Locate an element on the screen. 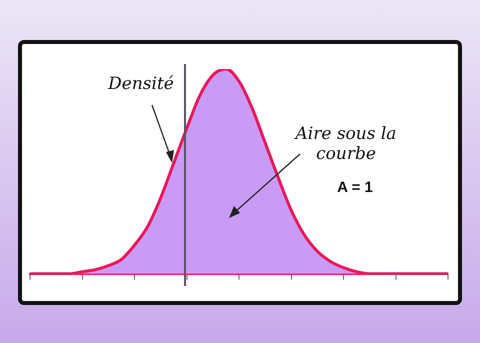 This screenshot has width=480, height=343. annotation: Densité is located at coordinates (140, 84).